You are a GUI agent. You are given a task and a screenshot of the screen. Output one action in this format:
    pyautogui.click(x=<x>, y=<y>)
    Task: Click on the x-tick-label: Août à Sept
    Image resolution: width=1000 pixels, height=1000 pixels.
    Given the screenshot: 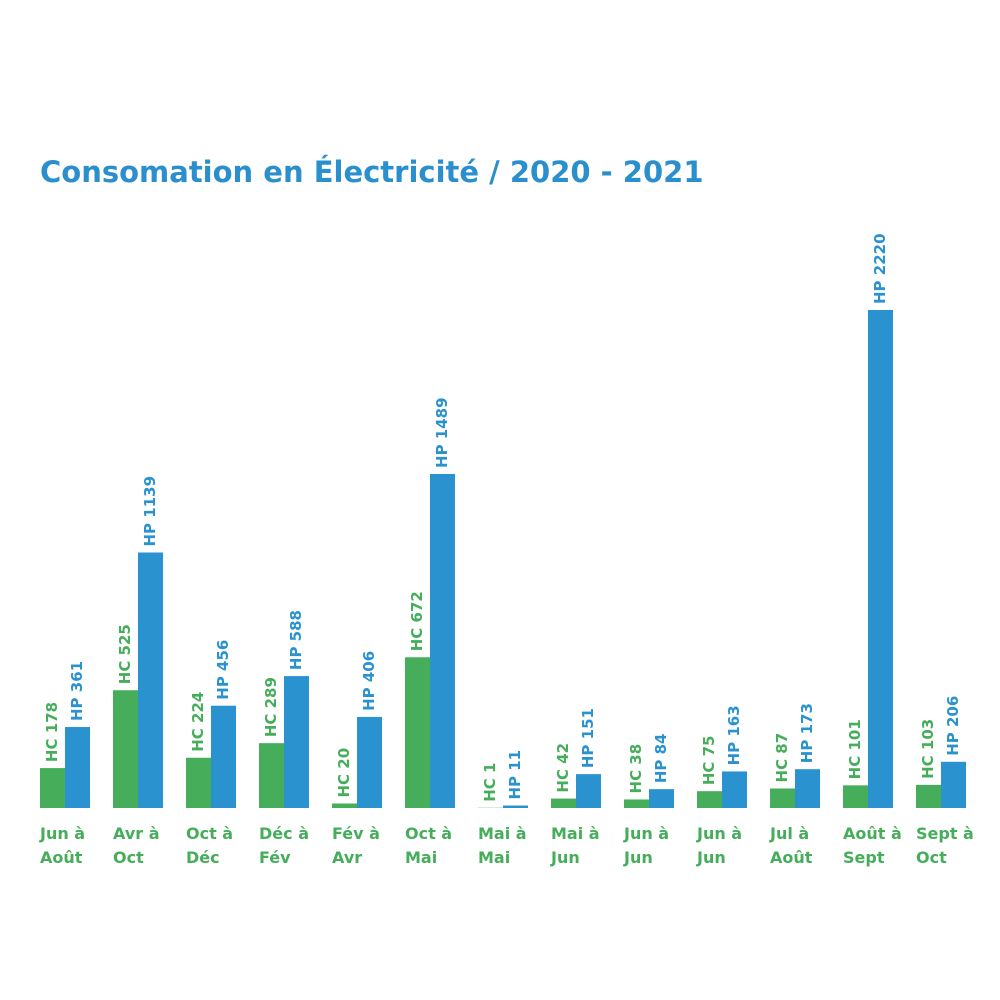 What is the action you would take?
    pyautogui.click(x=872, y=845)
    